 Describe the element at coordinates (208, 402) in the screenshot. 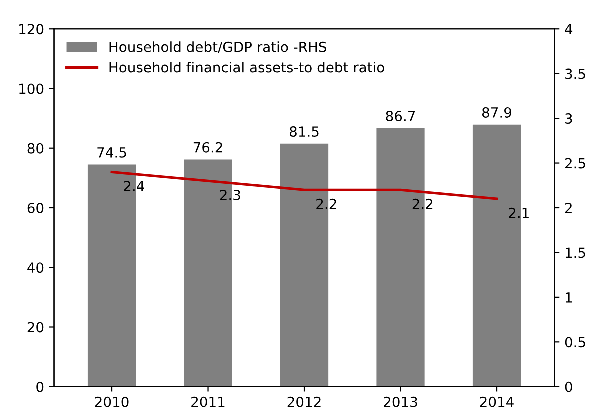

I see `x-tick-label: 2011` at that location.